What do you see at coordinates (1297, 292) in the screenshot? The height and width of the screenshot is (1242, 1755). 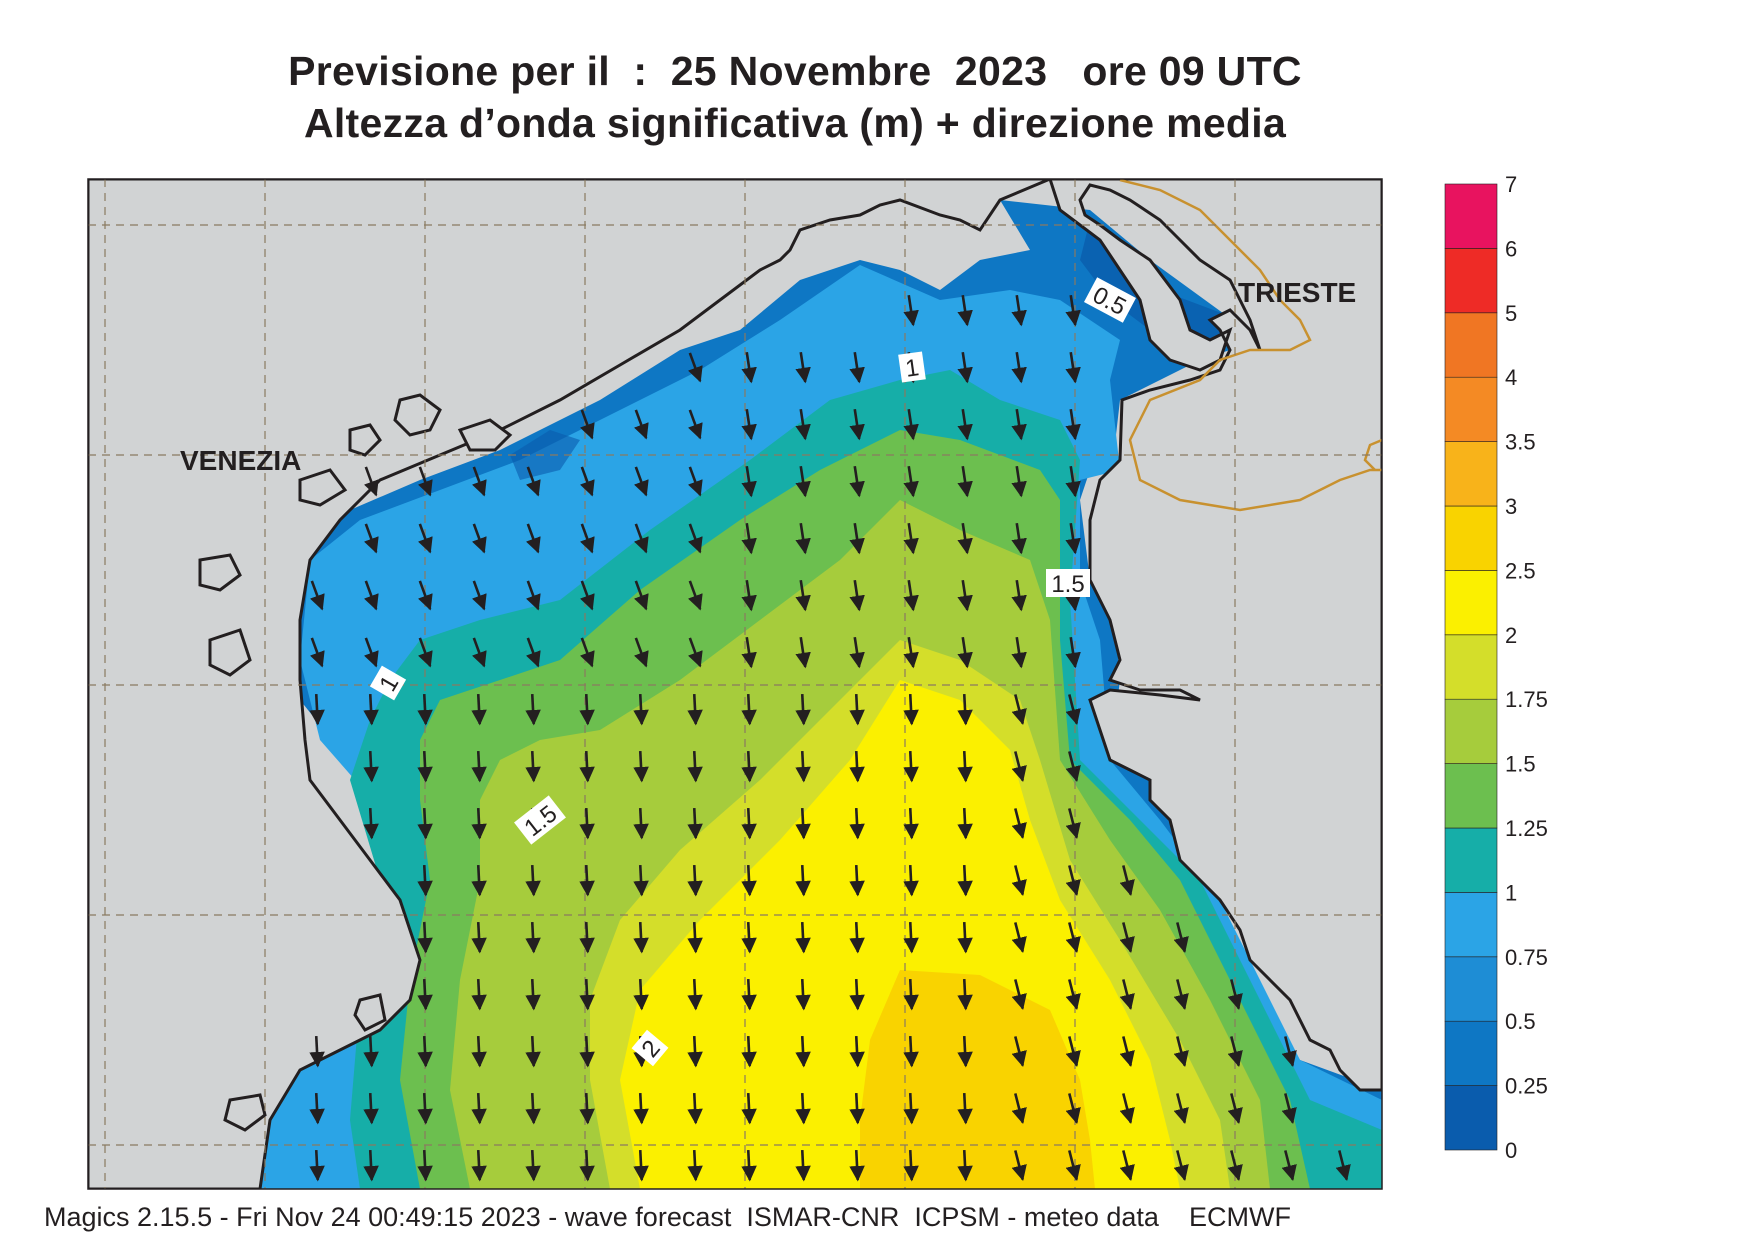 I see `city-label-trieste: TRIESTE` at bounding box center [1297, 292].